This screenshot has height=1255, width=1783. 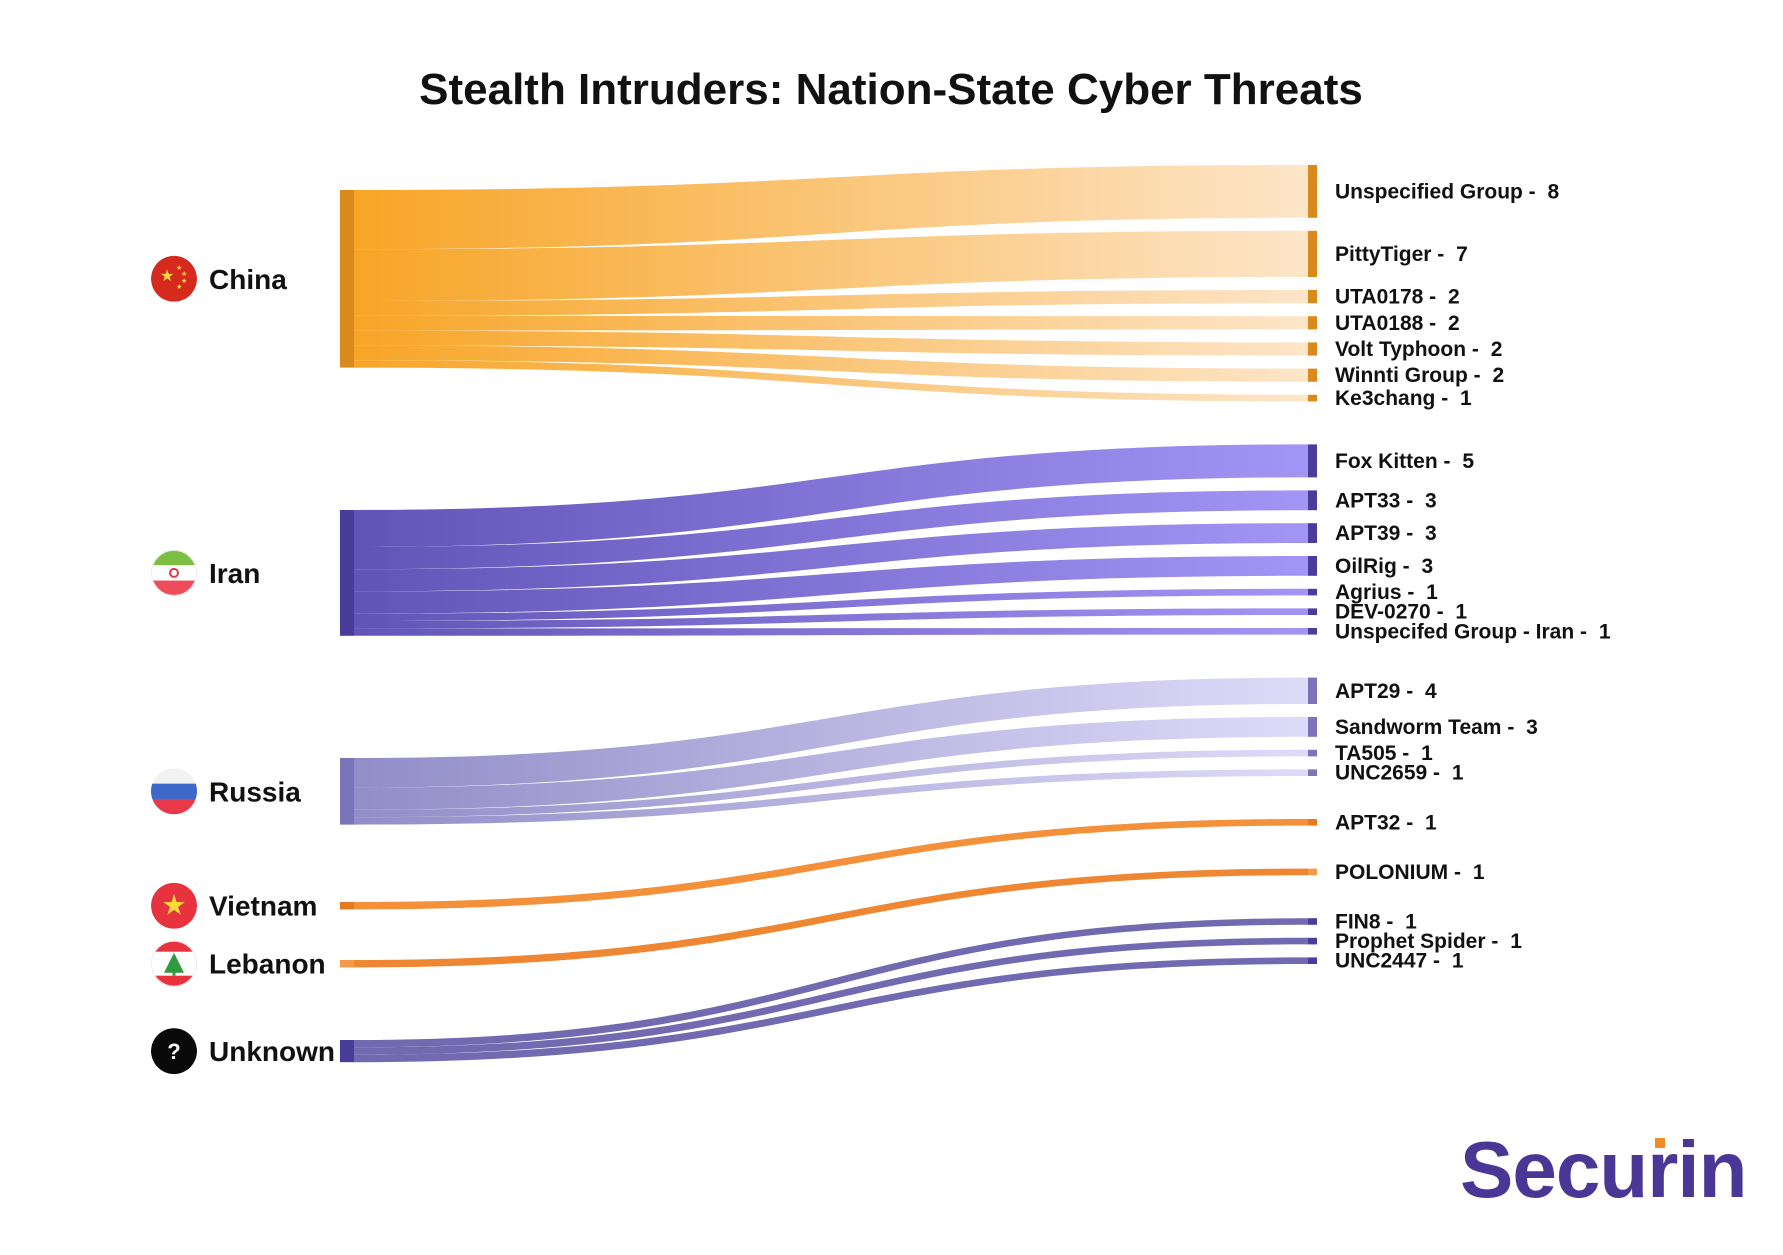 I want to click on target-label-unspecified-group: Unspecified Group - 8, so click(x=1447, y=191).